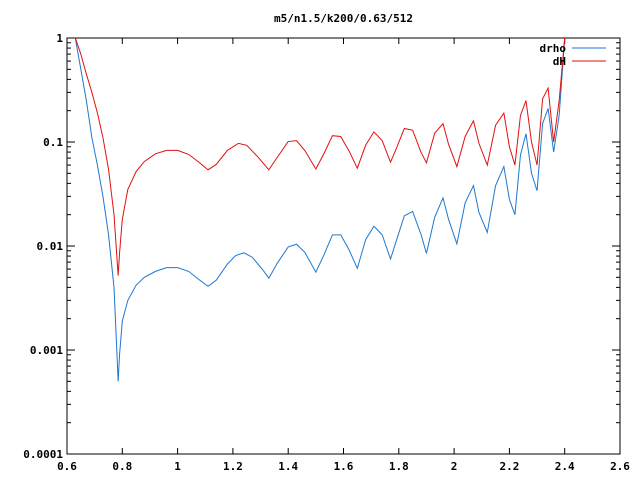 The width and height of the screenshot is (640, 480). I want to click on y-tick-label: 0.1, so click(53, 142).